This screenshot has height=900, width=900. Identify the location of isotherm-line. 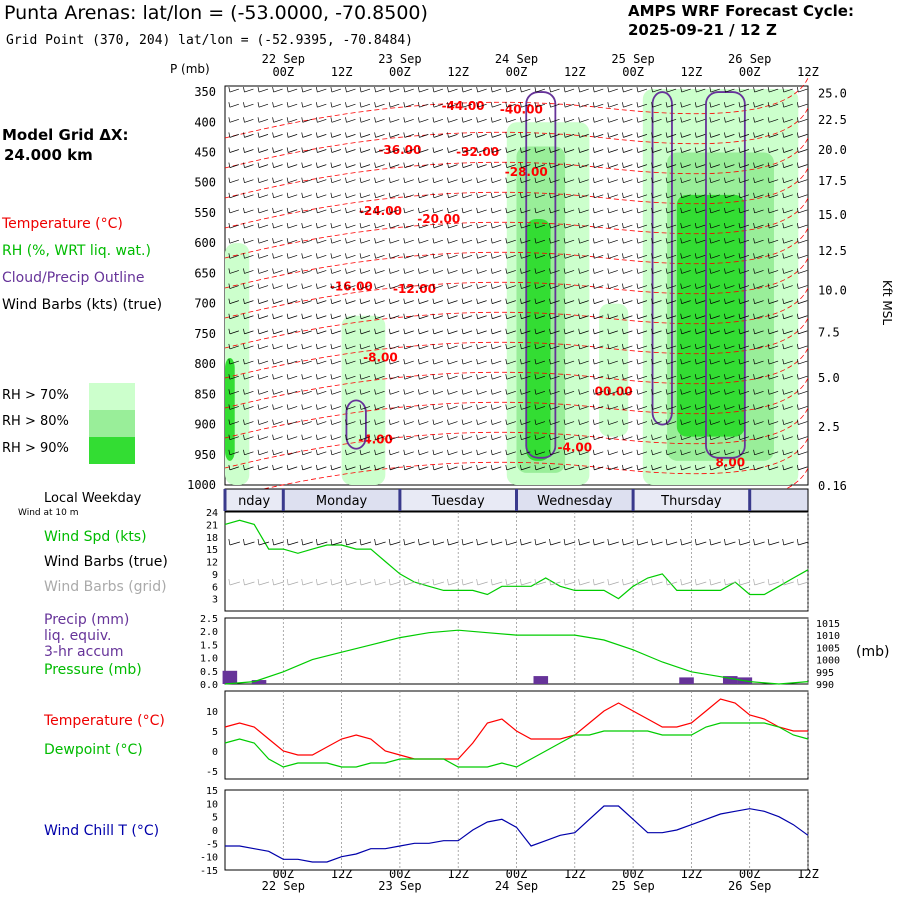
(516, 198).